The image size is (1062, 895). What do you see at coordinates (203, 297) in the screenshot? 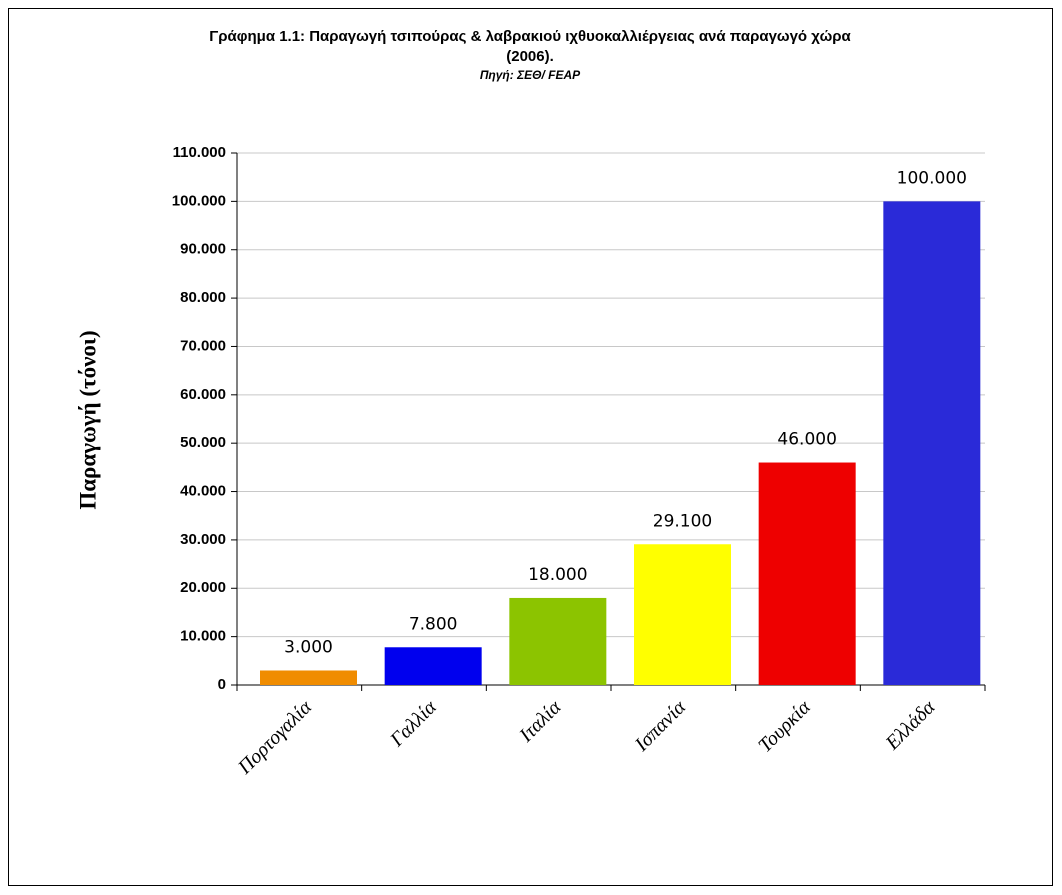
I see `y-tick-label: 80.000` at bounding box center [203, 297].